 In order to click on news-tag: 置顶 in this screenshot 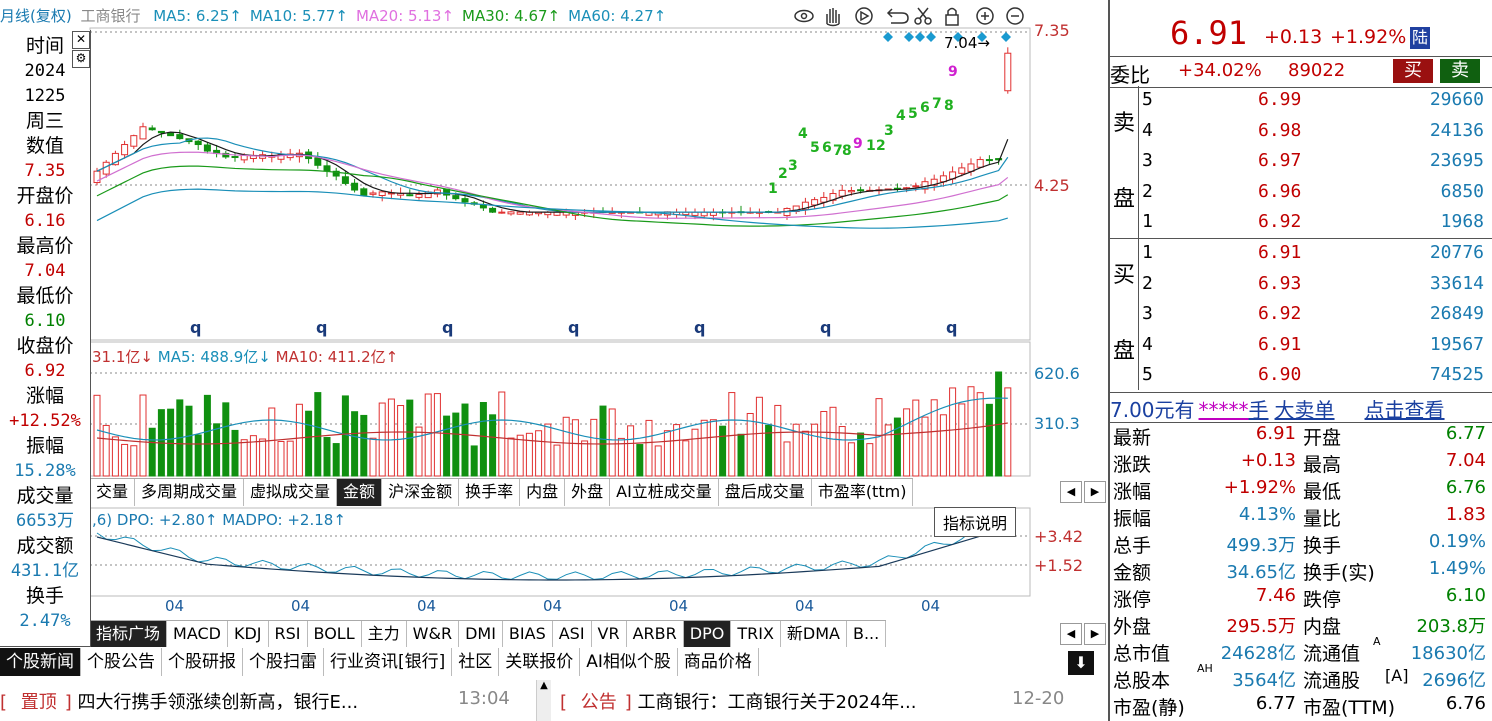, I will do `click(38, 702)`.